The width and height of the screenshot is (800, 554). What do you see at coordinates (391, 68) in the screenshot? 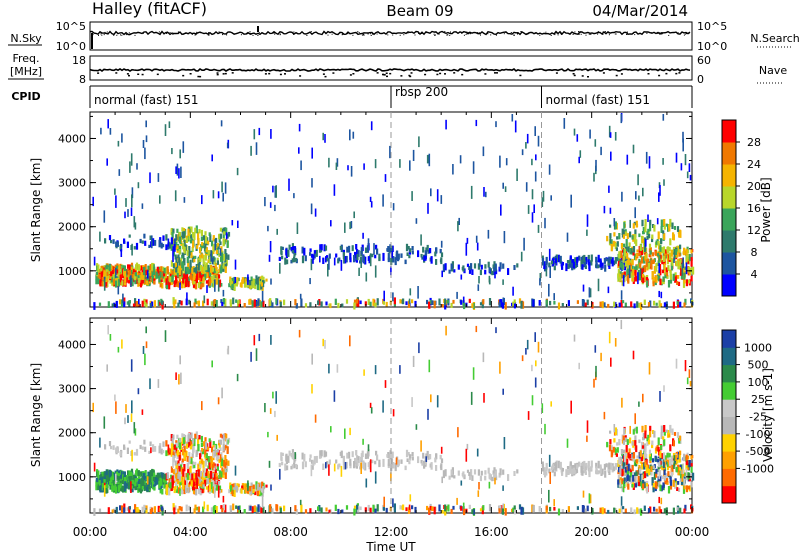
I see `freq-panel-frame` at bounding box center [391, 68].